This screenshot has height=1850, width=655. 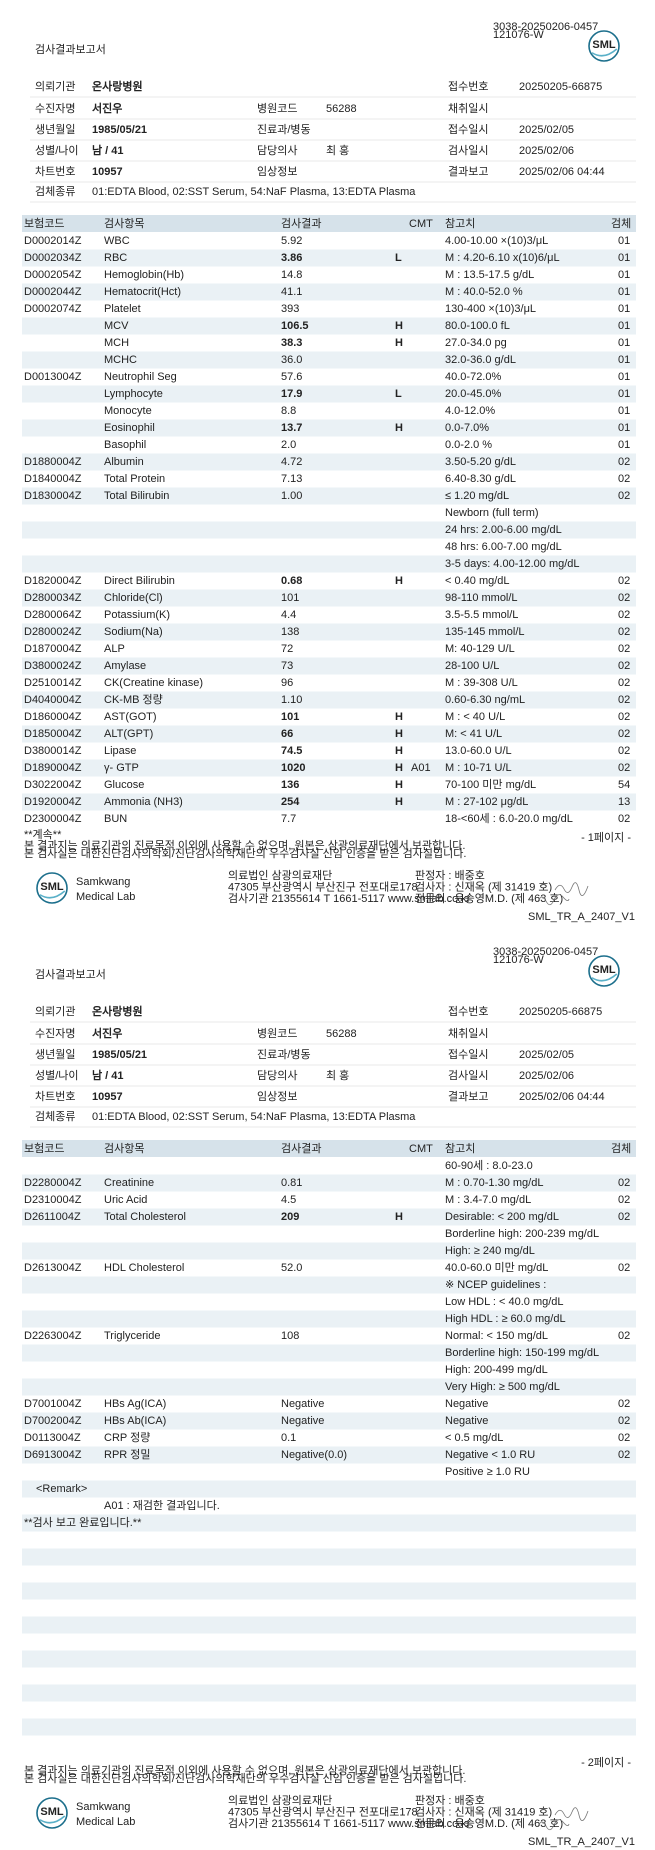 I want to click on info-label: 접수번호, so click(x=468, y=1011).